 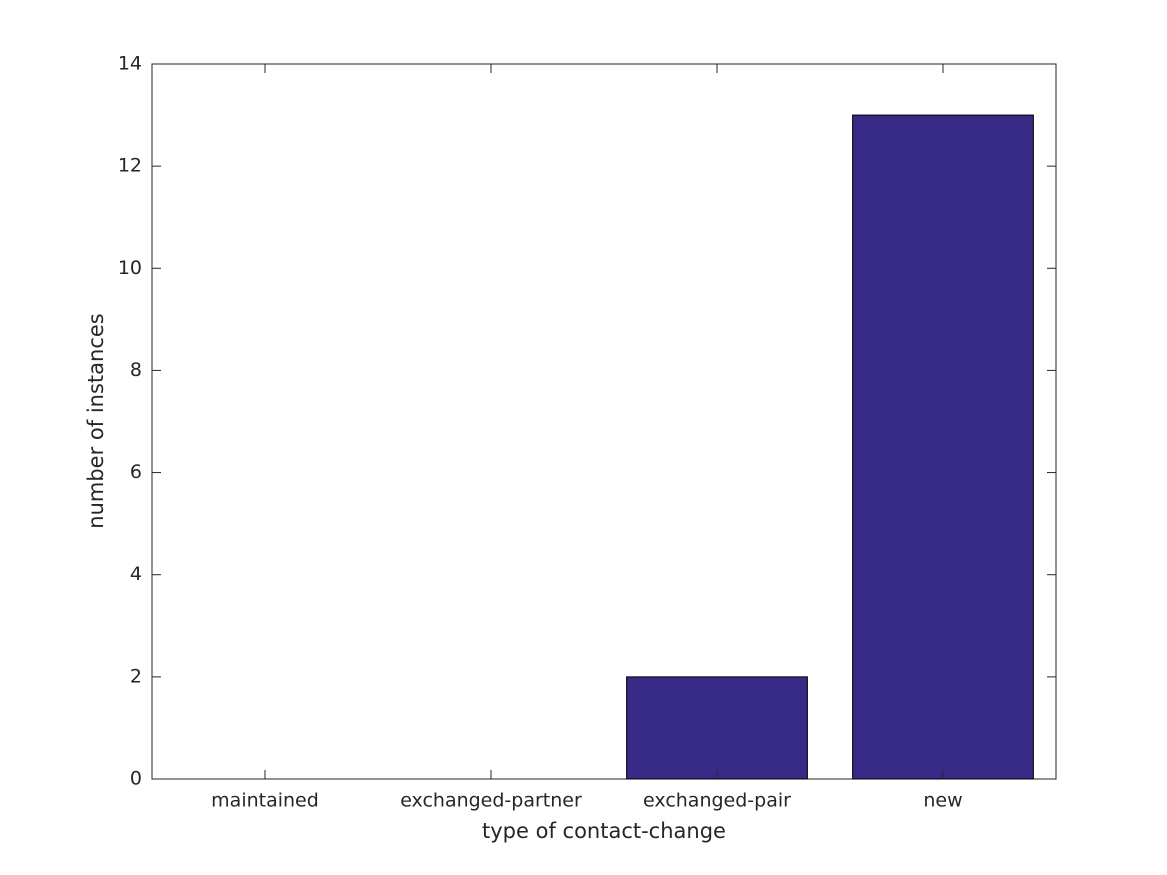 I want to click on x-tick-label: new, so click(x=942, y=801).